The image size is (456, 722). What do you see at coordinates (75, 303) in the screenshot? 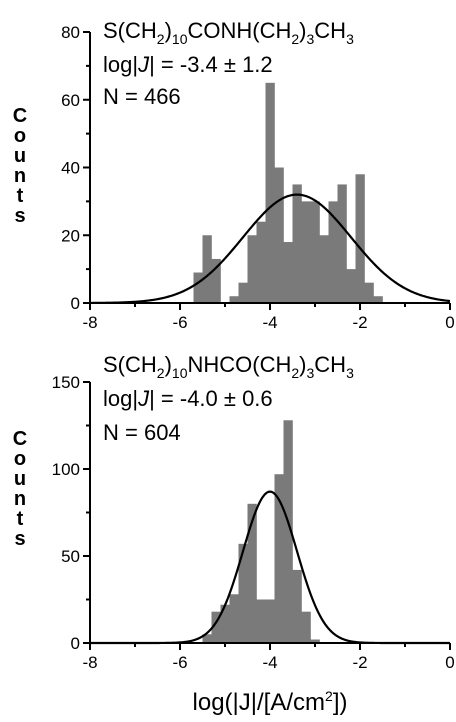
I see `top-y-tick-label-0: 0` at bounding box center [75, 303].